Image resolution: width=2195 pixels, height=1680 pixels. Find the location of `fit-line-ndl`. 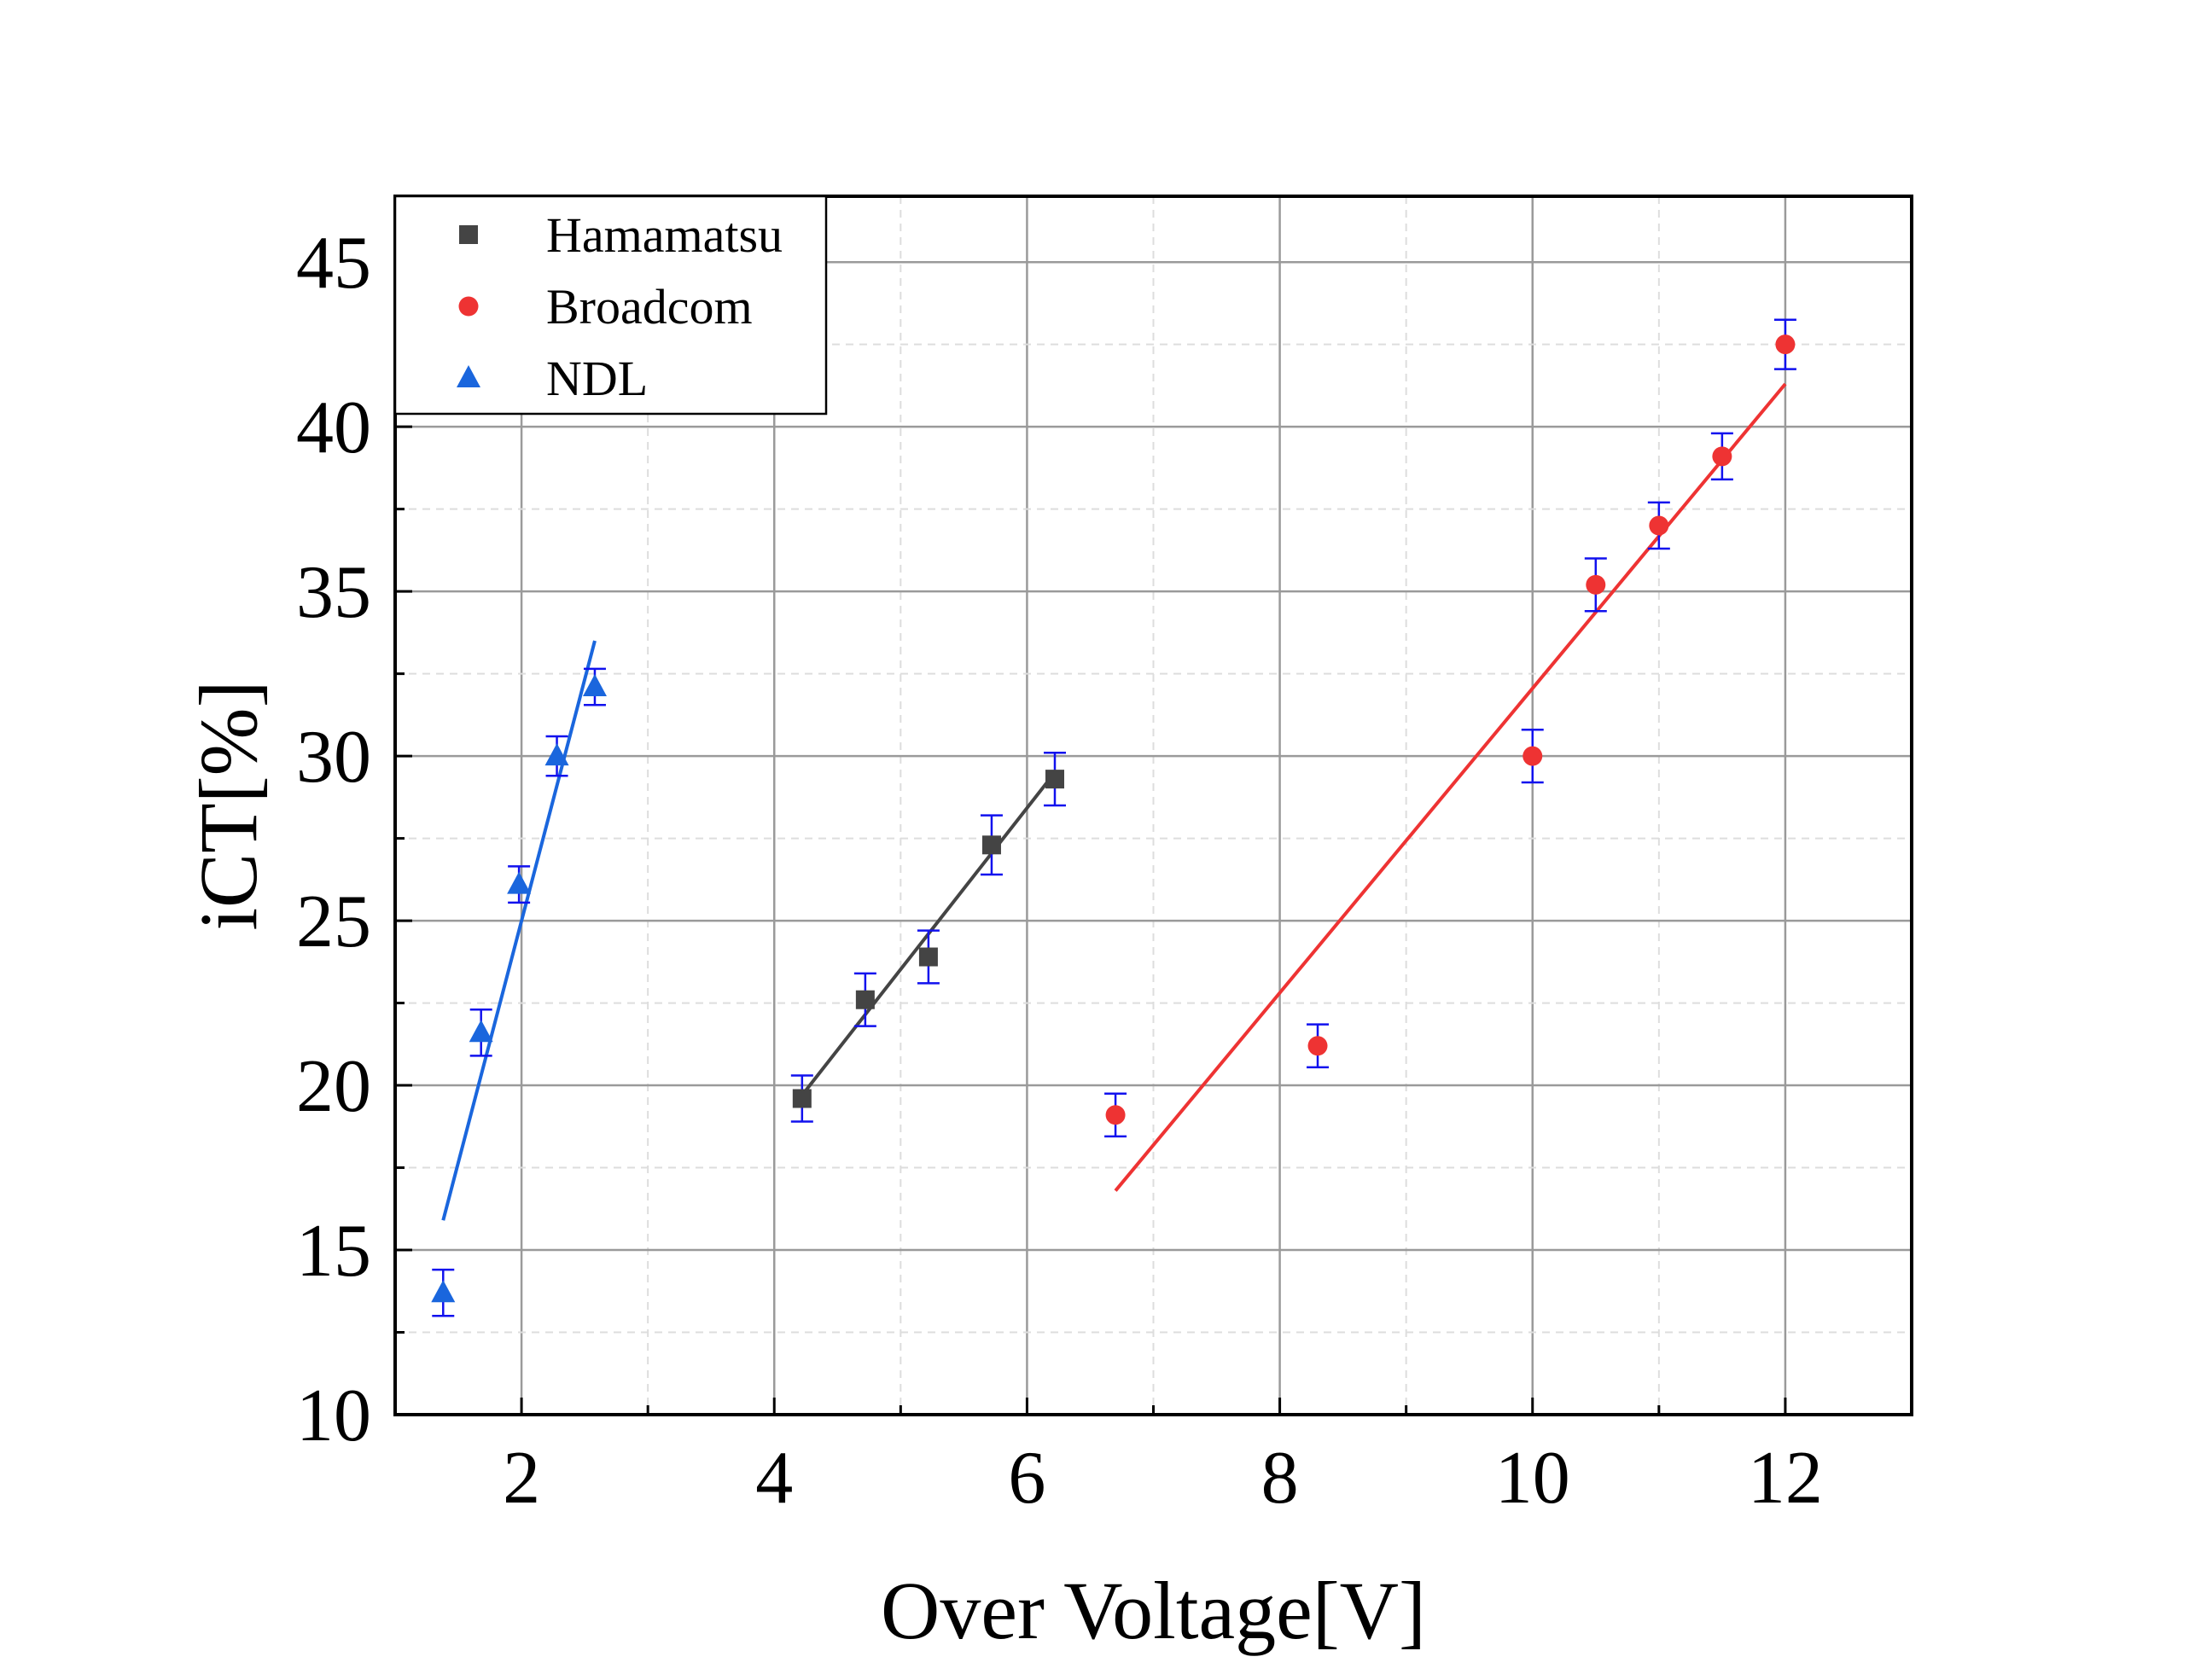

fit-line-ndl is located at coordinates (519, 931).